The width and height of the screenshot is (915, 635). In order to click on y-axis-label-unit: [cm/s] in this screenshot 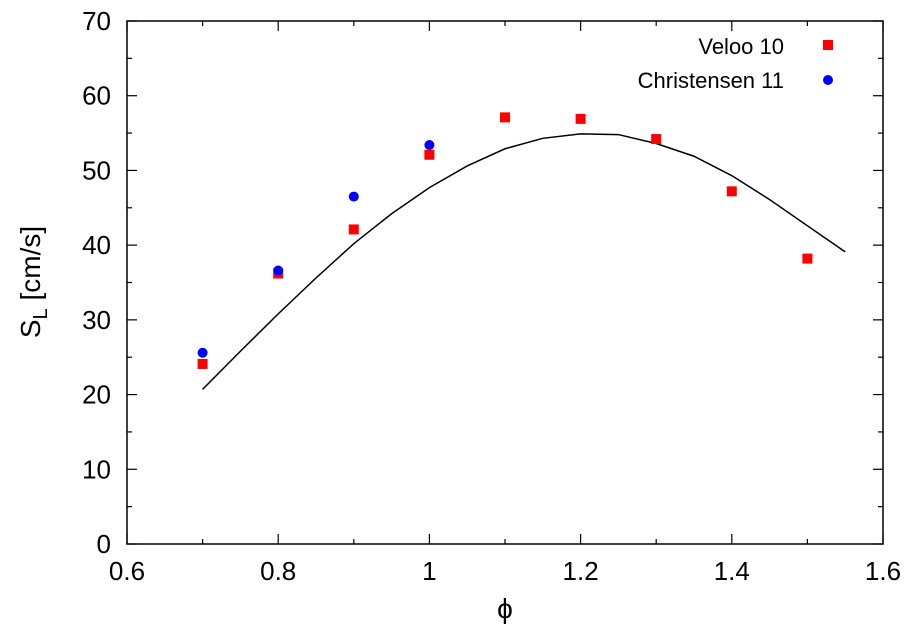, I will do `click(30, 267)`.